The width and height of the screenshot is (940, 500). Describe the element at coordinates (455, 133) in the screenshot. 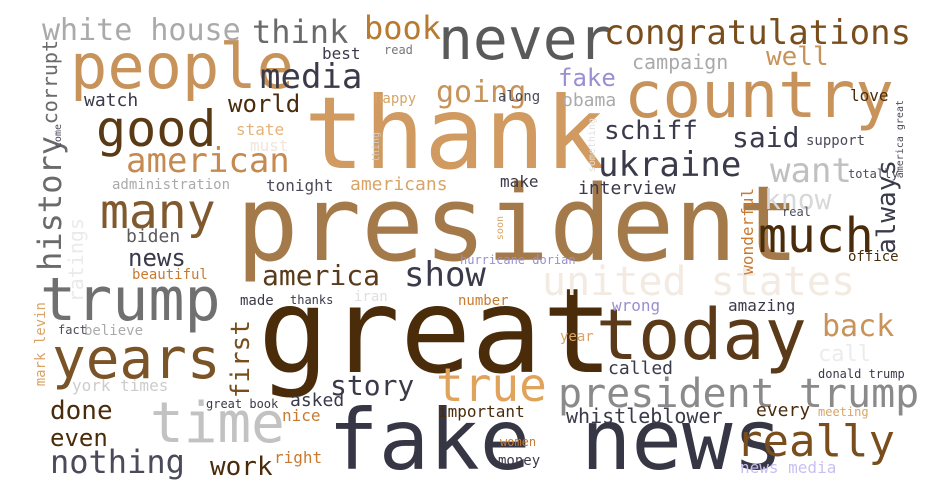

I see `word-thank: thank` at that location.